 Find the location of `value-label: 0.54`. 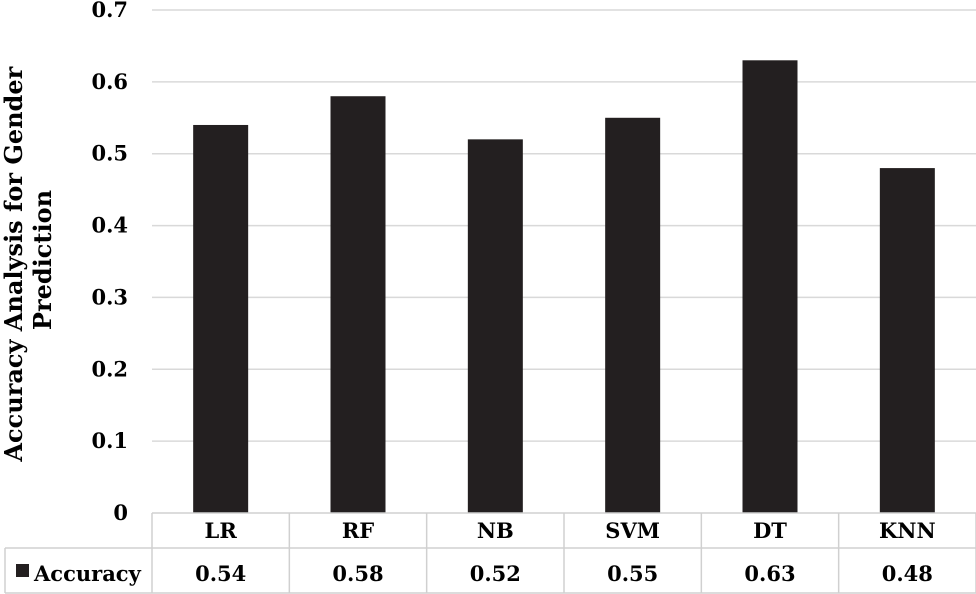

value-label: 0.54 is located at coordinates (220, 573).